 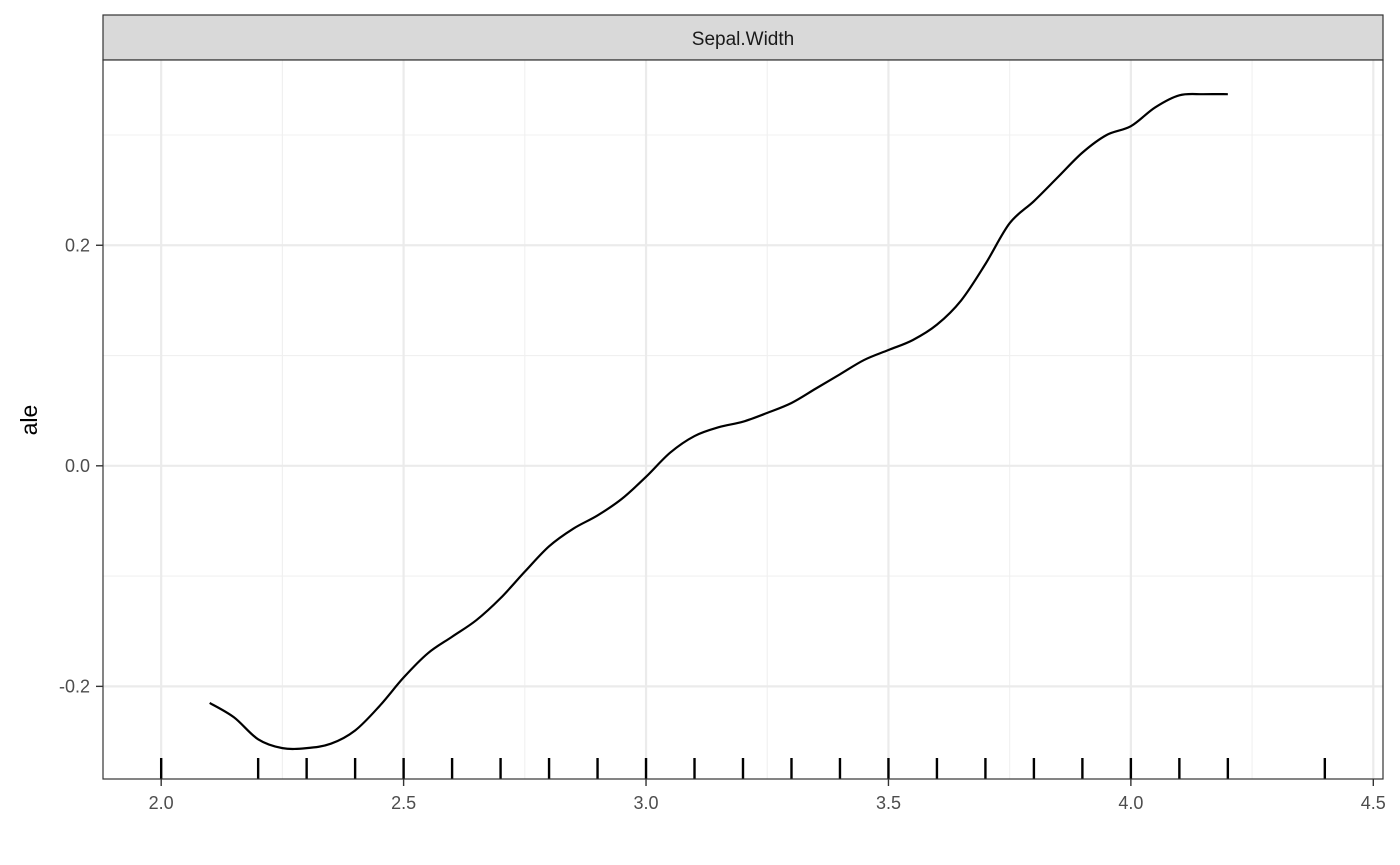 What do you see at coordinates (77, 245) in the screenshot?
I see `y-tick-label: 0.2` at bounding box center [77, 245].